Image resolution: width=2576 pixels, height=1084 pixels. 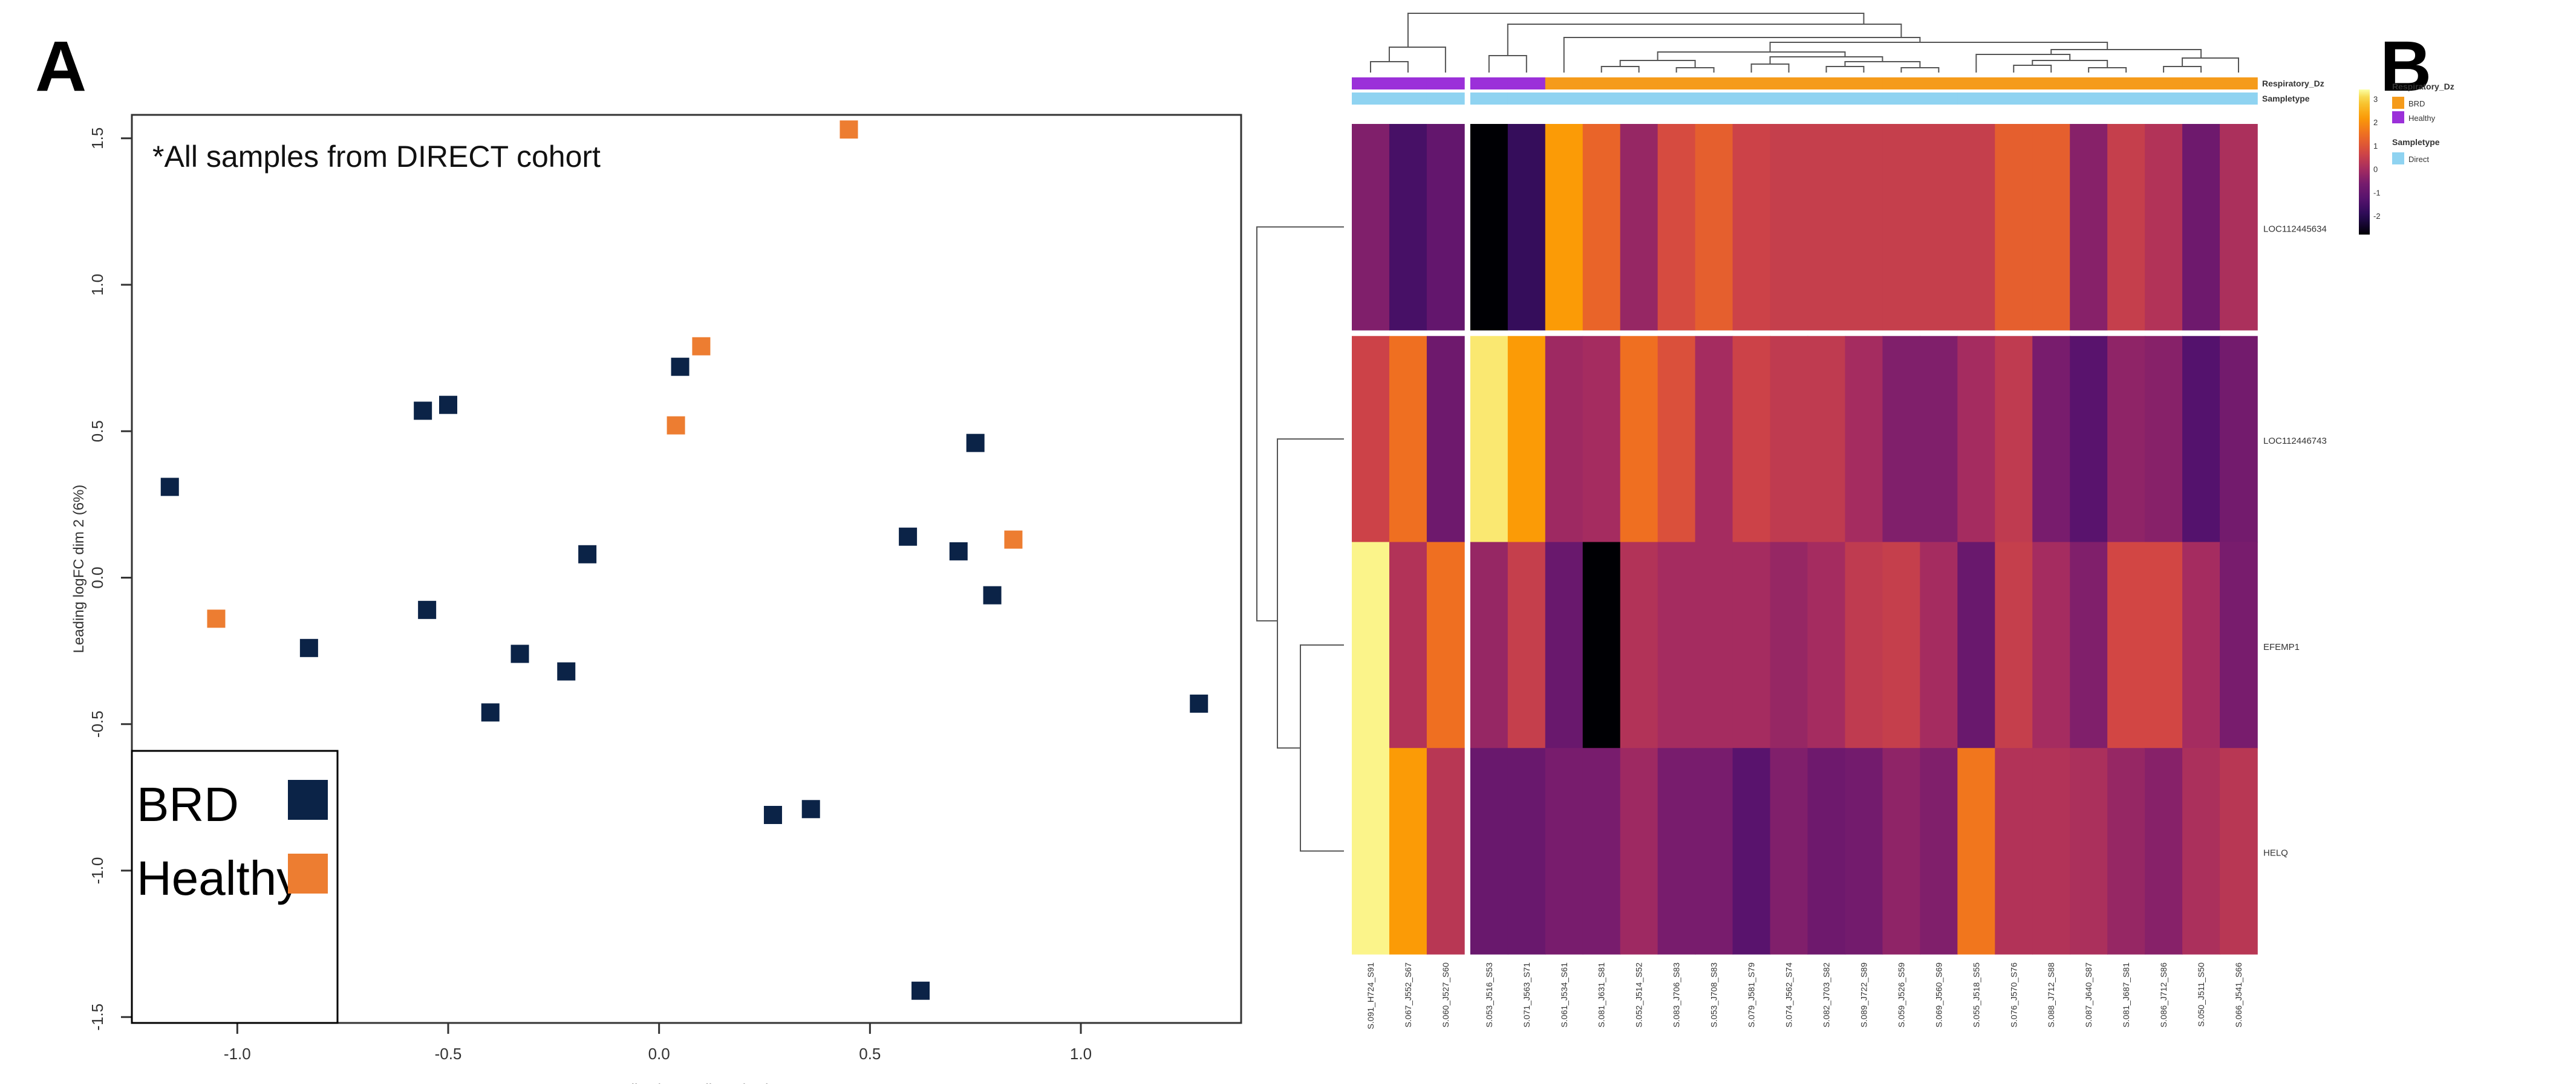 What do you see at coordinates (2281, 647) in the screenshot?
I see `heatmap-row-label: EFEMP1` at bounding box center [2281, 647].